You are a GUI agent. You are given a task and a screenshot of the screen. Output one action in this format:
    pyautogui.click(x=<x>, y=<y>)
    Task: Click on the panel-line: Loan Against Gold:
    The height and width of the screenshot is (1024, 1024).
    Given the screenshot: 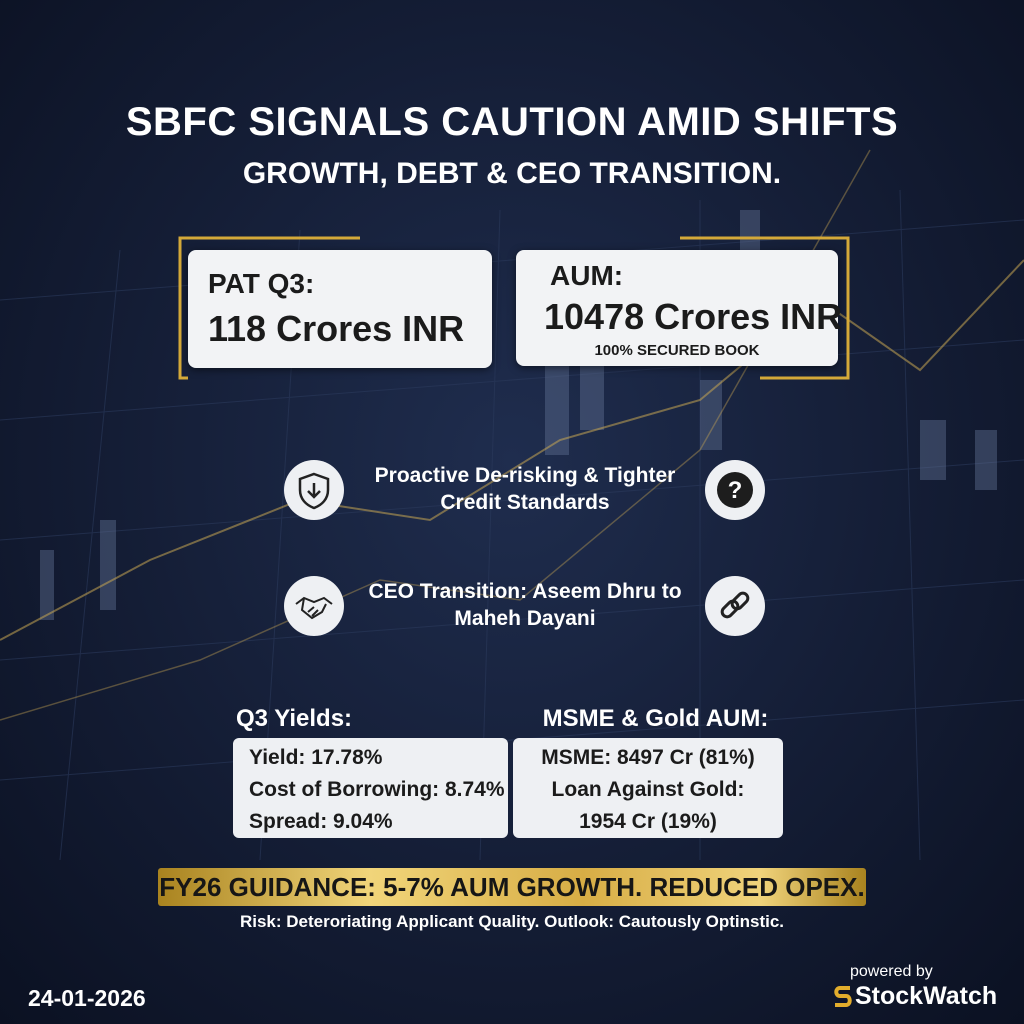 What is the action you would take?
    pyautogui.click(x=648, y=789)
    